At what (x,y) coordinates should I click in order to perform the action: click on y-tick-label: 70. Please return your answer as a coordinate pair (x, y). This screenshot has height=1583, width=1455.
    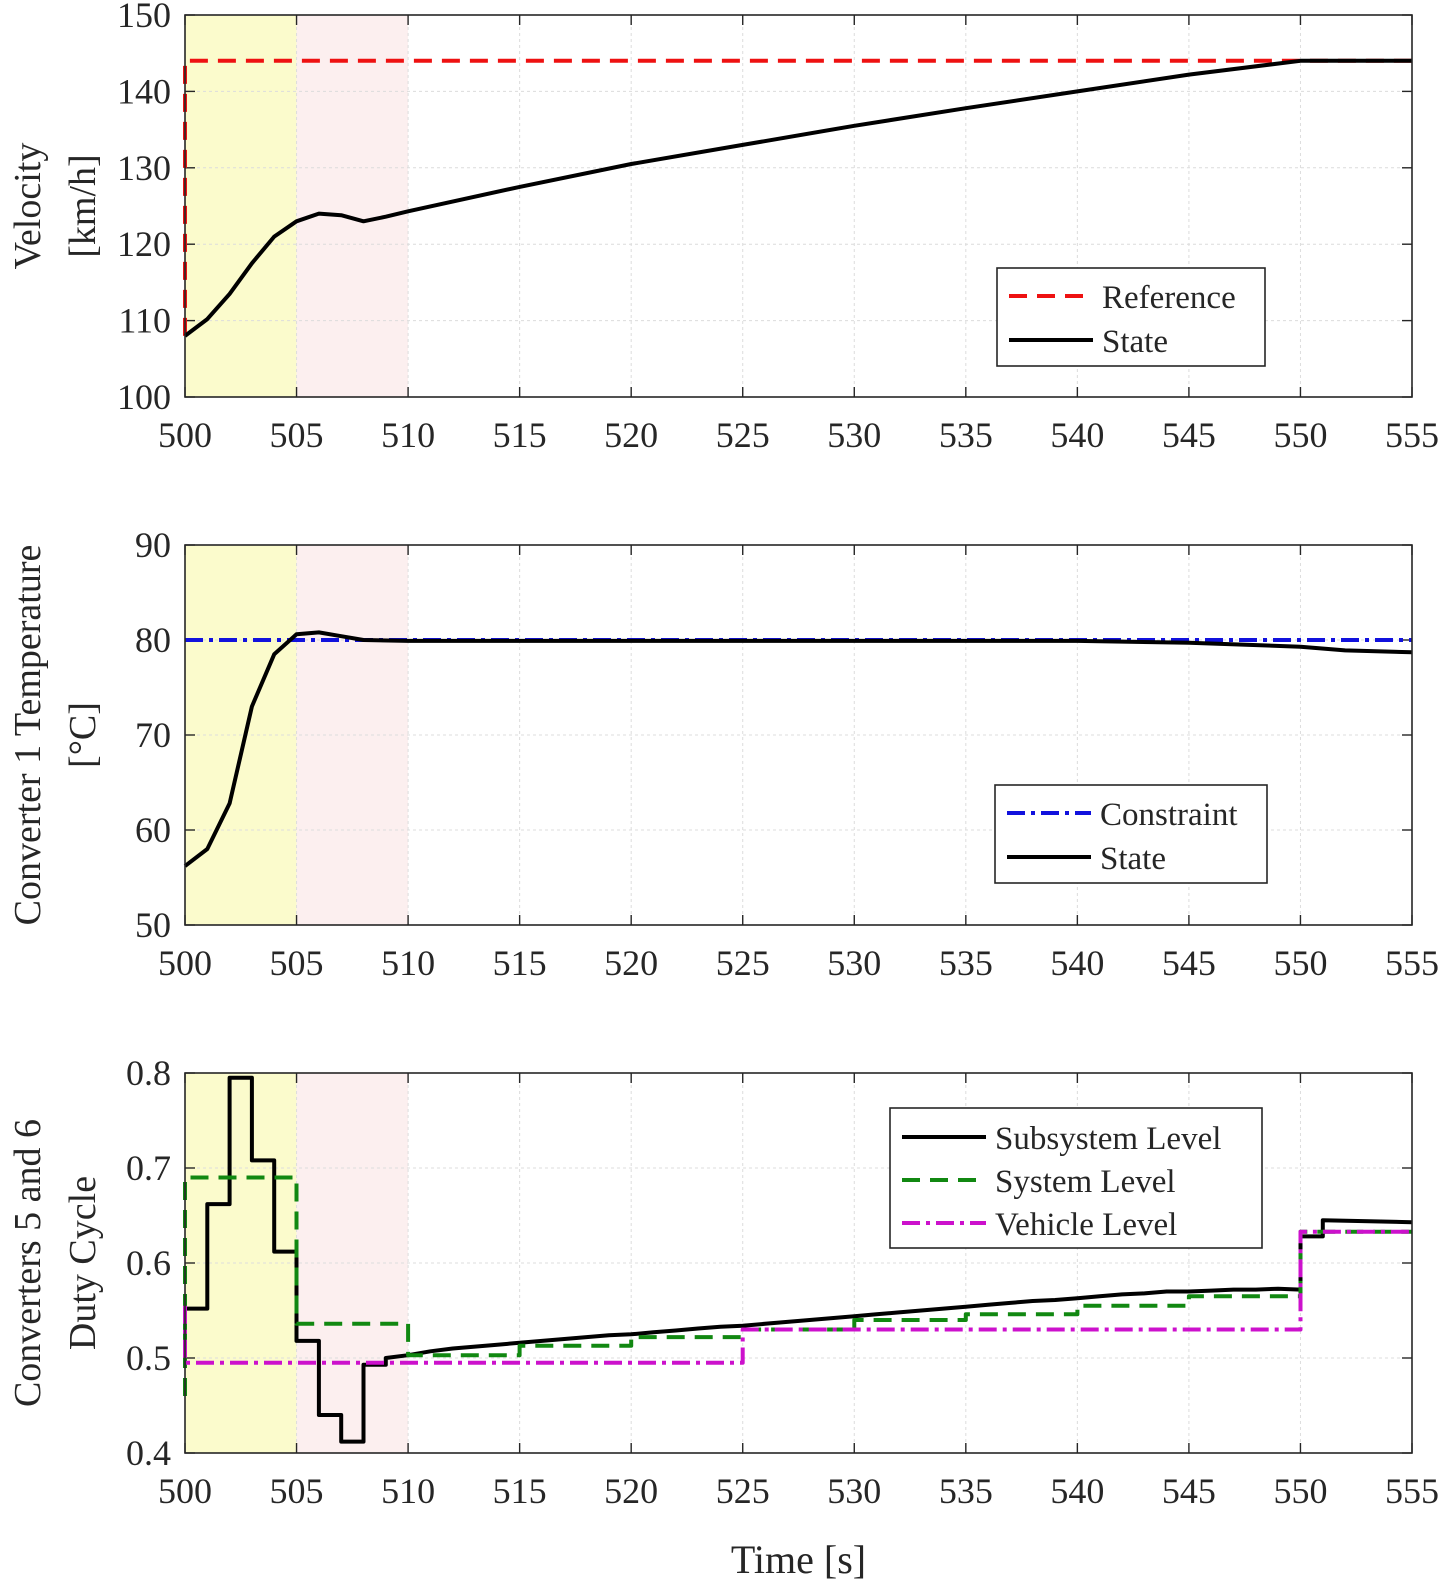
    Looking at the image, I should click on (153, 735).